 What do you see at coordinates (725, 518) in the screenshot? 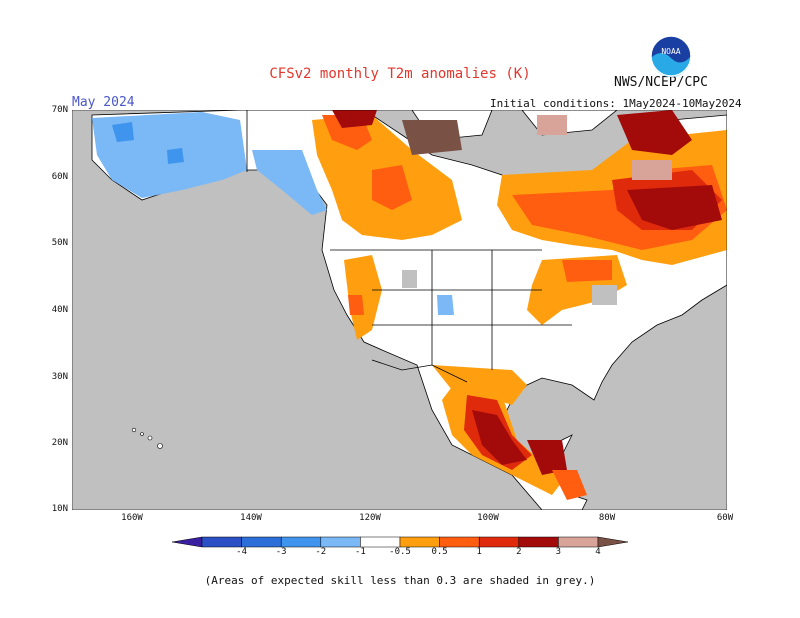
I see `lon-label-60w: 60W` at bounding box center [725, 518].